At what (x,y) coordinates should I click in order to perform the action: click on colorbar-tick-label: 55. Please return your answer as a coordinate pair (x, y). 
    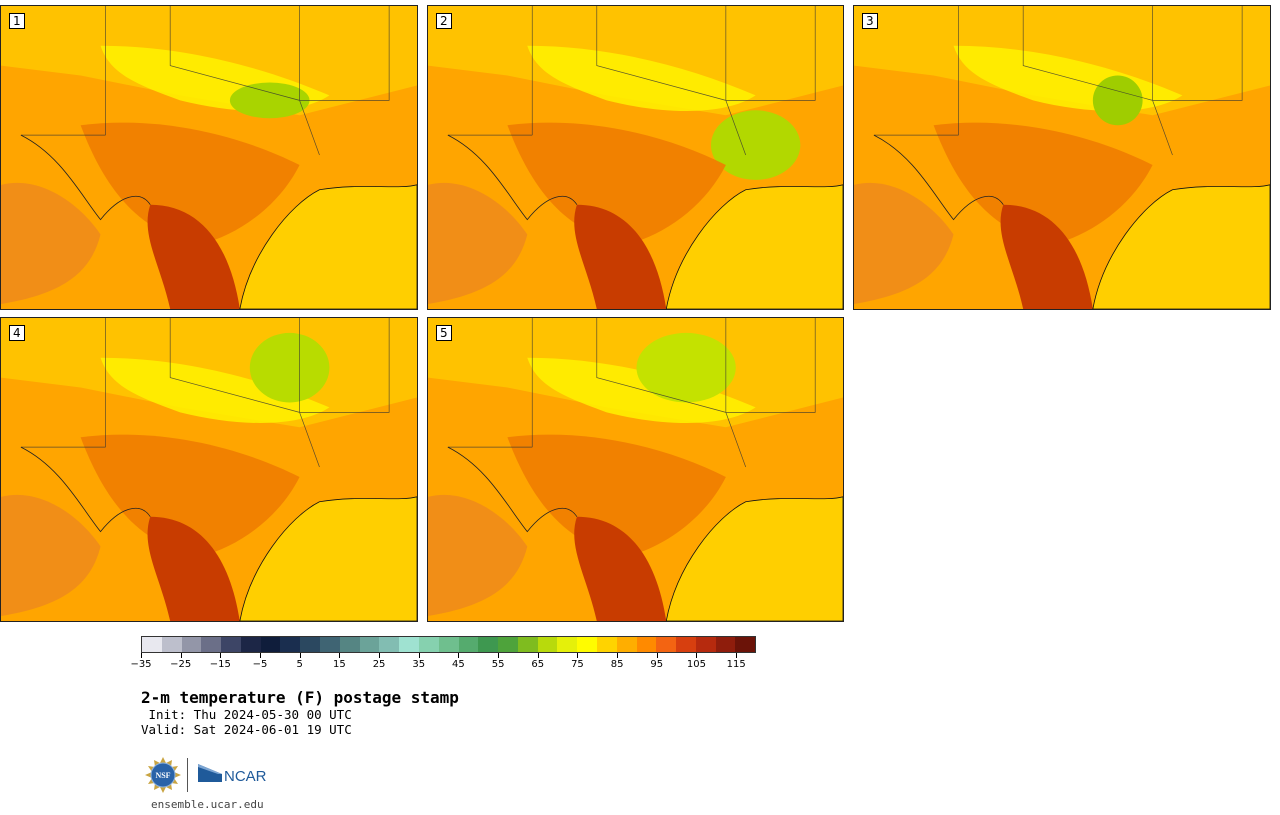
    Looking at the image, I should click on (498, 664).